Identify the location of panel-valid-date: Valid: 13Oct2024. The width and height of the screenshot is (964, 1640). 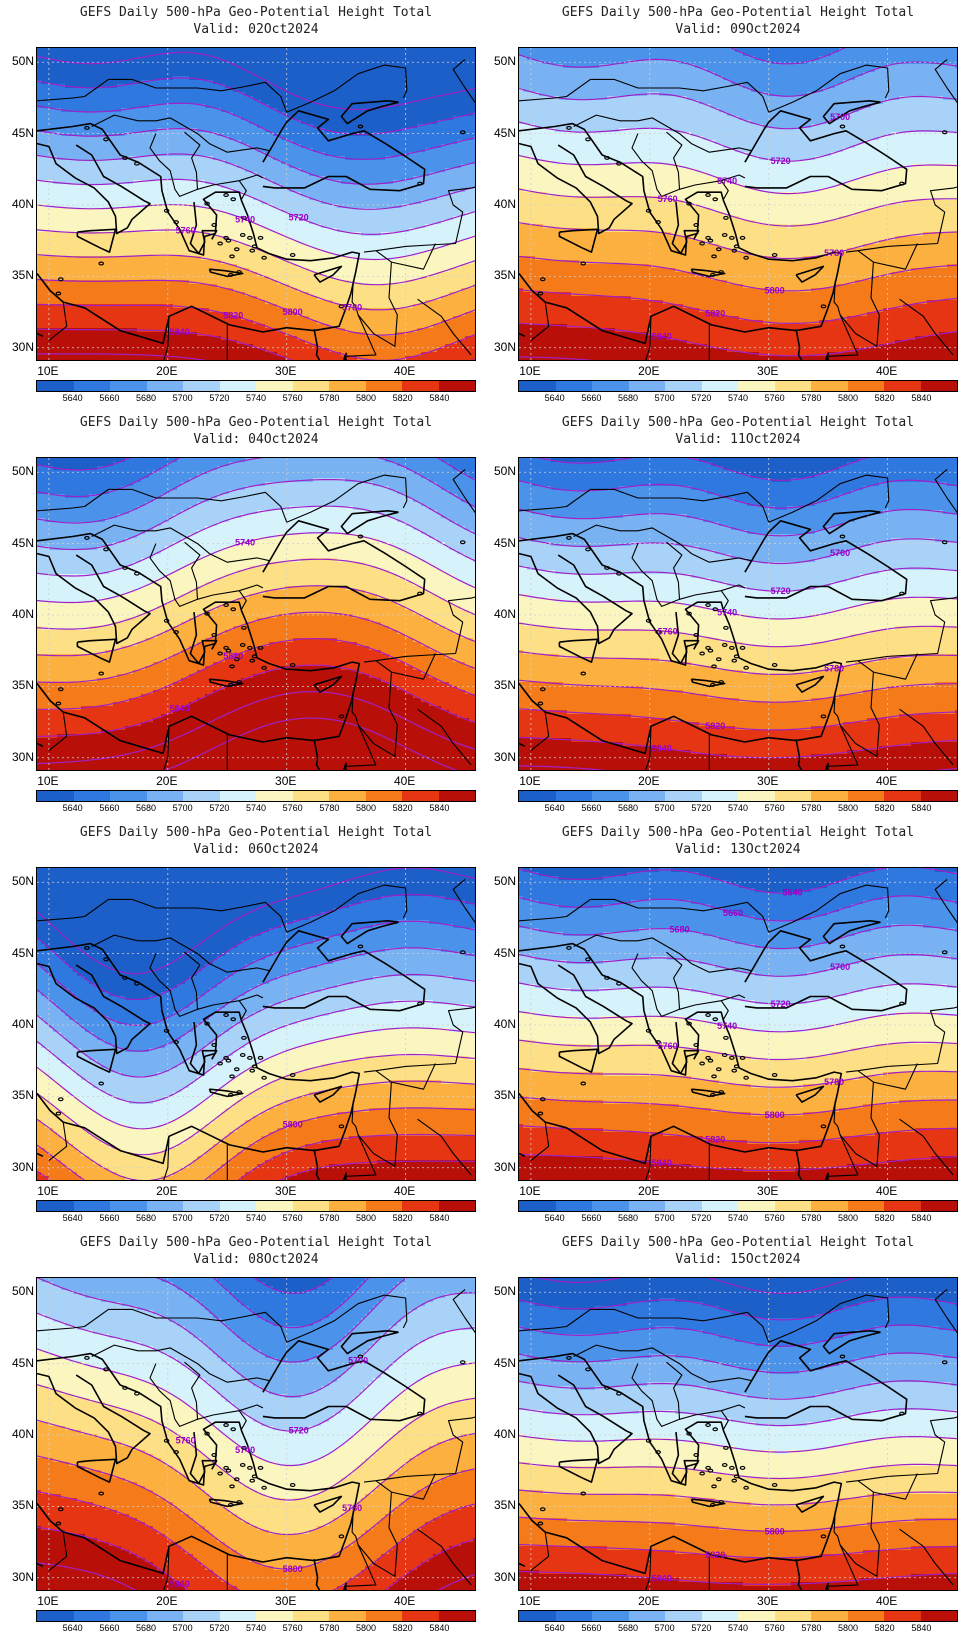
(738, 849).